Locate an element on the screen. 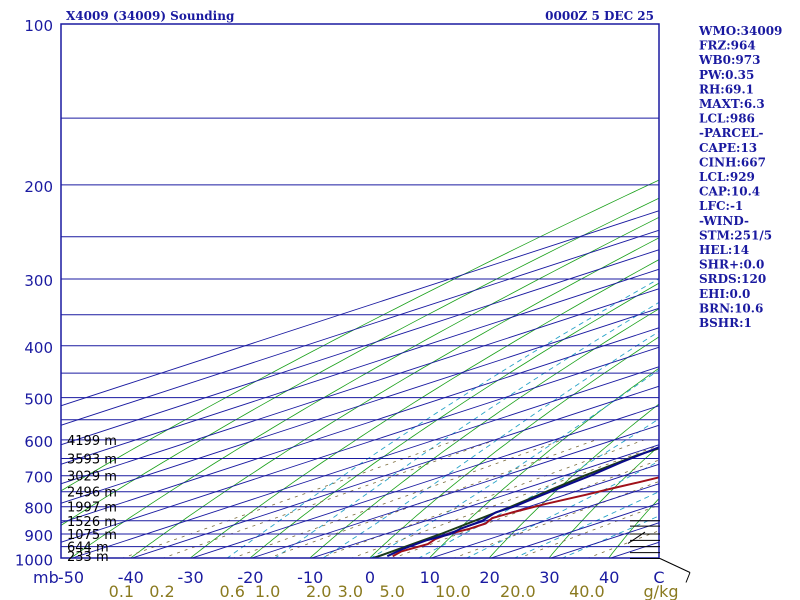 The height and width of the screenshot is (600, 800). temp-tick-label: 20 is located at coordinates (489, 577).